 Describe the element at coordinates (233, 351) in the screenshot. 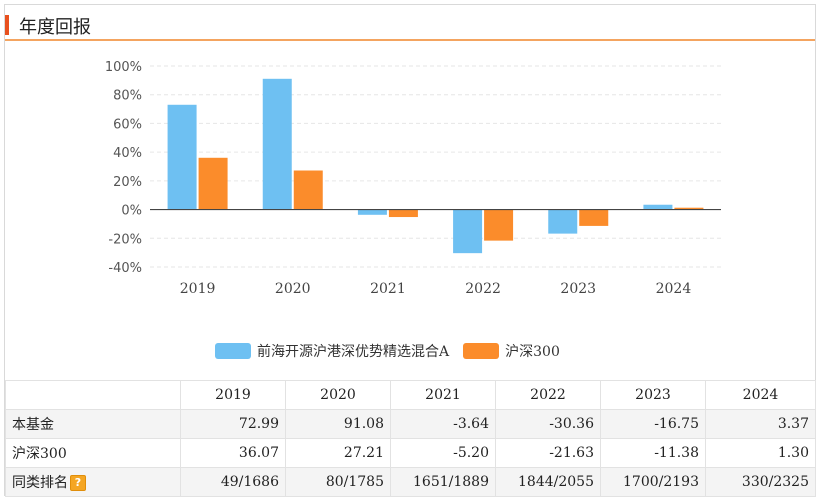

I see `legend-swatch-fund` at that location.